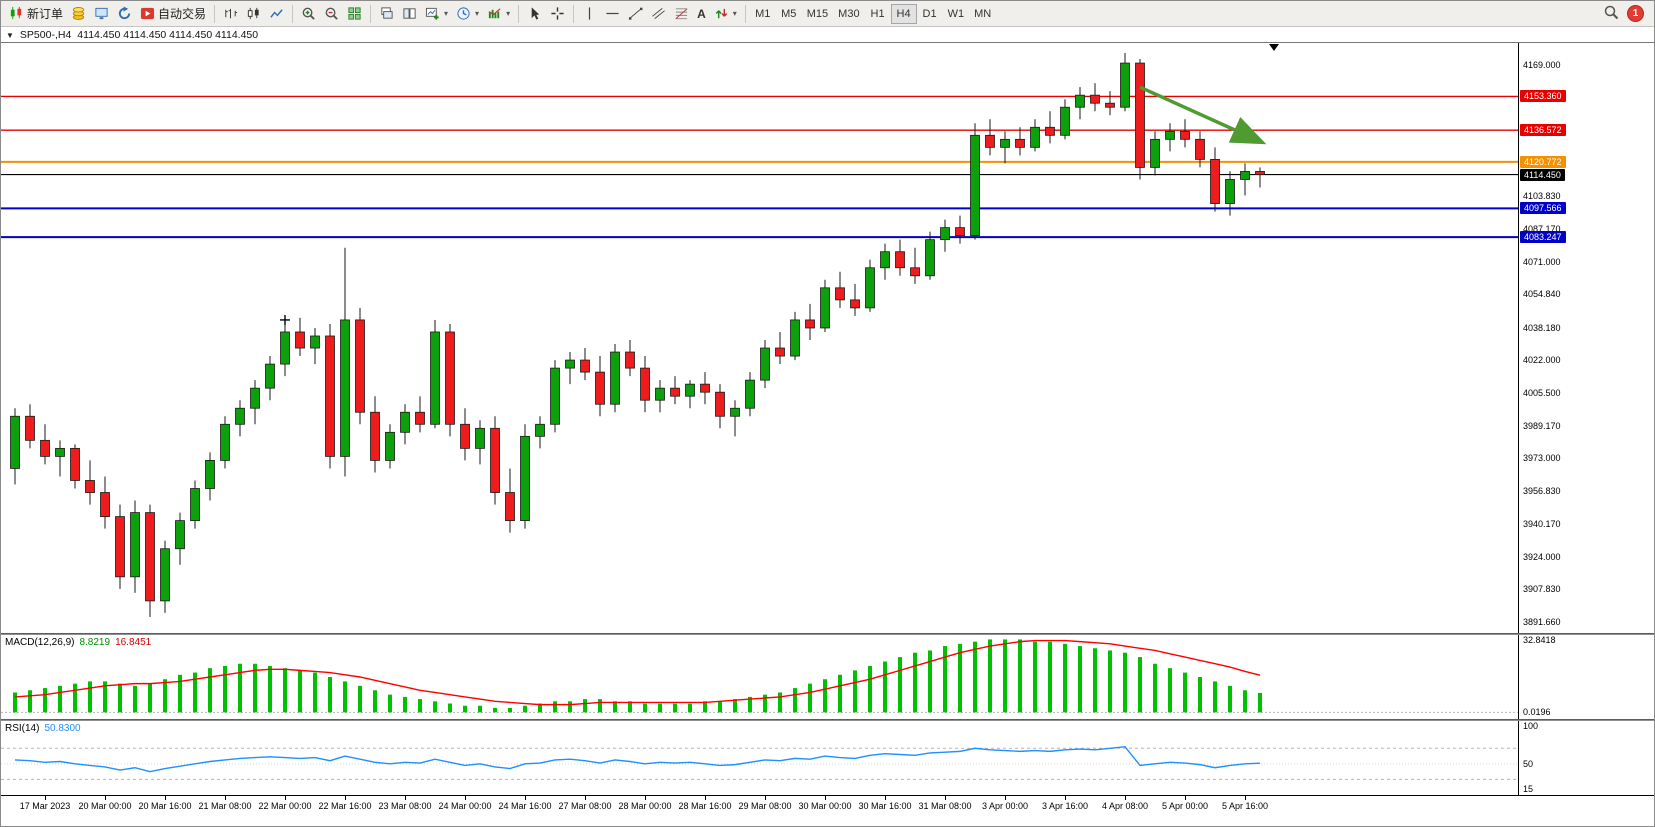 This screenshot has width=1655, height=827. Describe the element at coordinates (354, 14) in the screenshot. I see `tile-windows-button` at that location.